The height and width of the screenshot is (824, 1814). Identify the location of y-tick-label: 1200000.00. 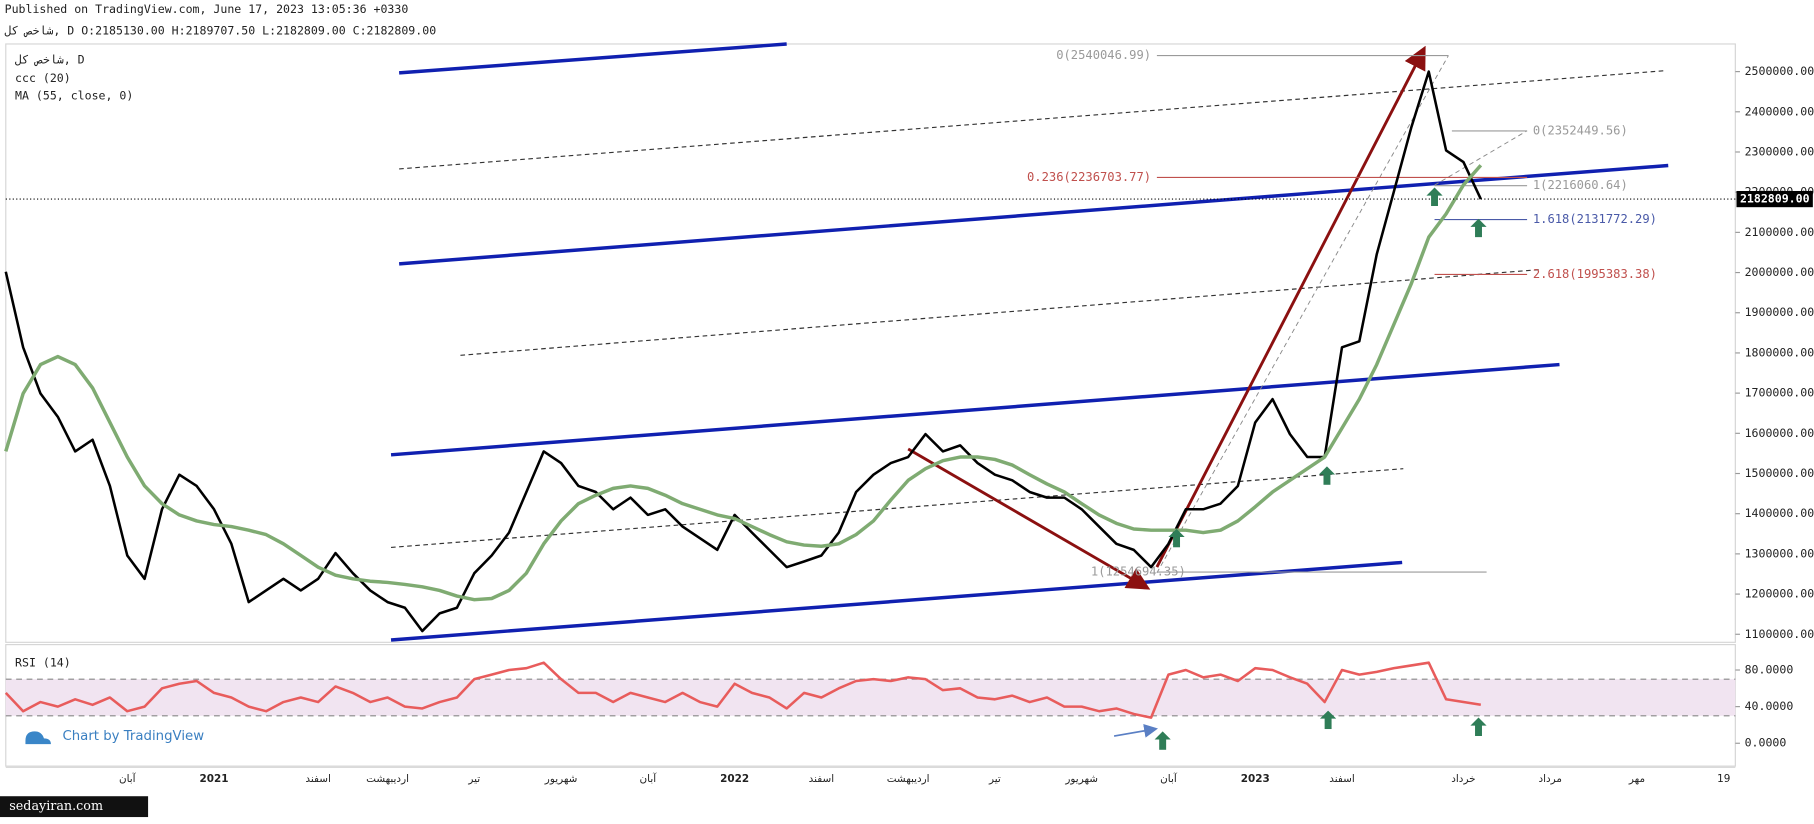
(1779, 594).